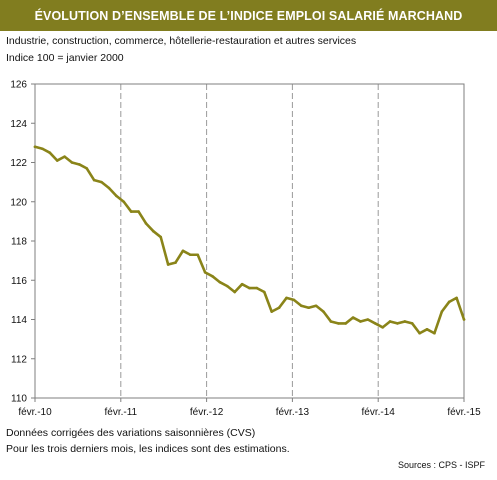  Describe the element at coordinates (18, 124) in the screenshot. I see `y-tick-label: 124` at that location.